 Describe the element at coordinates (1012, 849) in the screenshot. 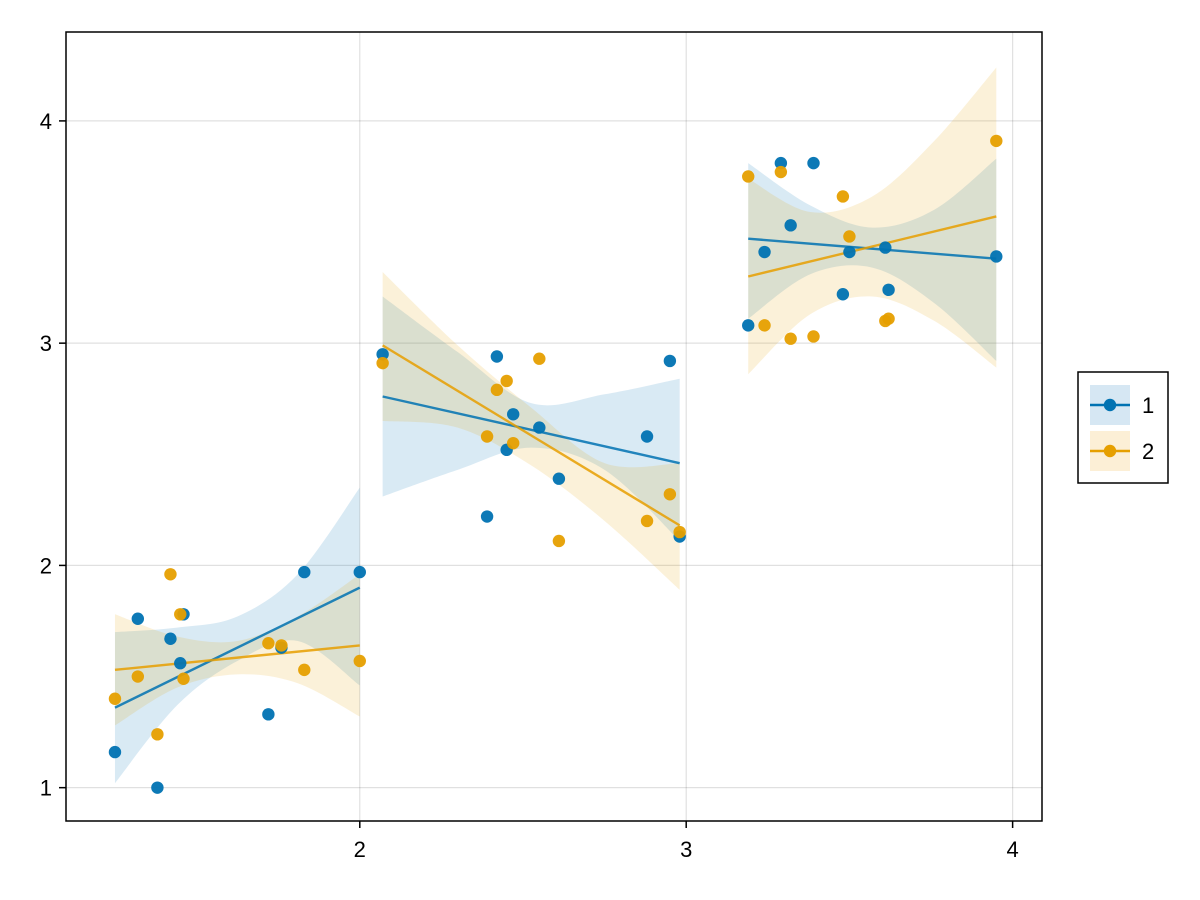

I see `x-tick-label: 4` at that location.